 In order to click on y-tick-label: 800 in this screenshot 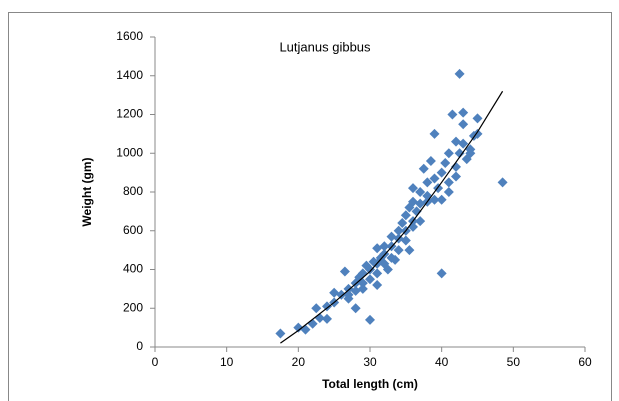, I will do `click(133, 191)`.